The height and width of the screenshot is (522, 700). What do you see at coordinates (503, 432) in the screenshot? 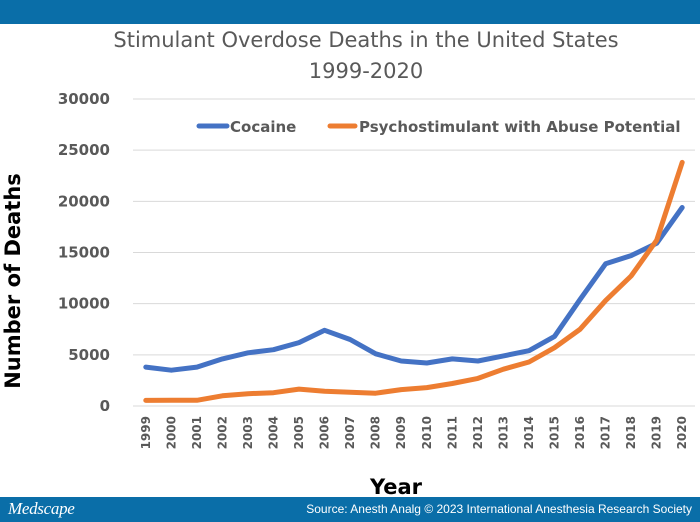
I see `x-tick-label: 2013` at bounding box center [503, 432].